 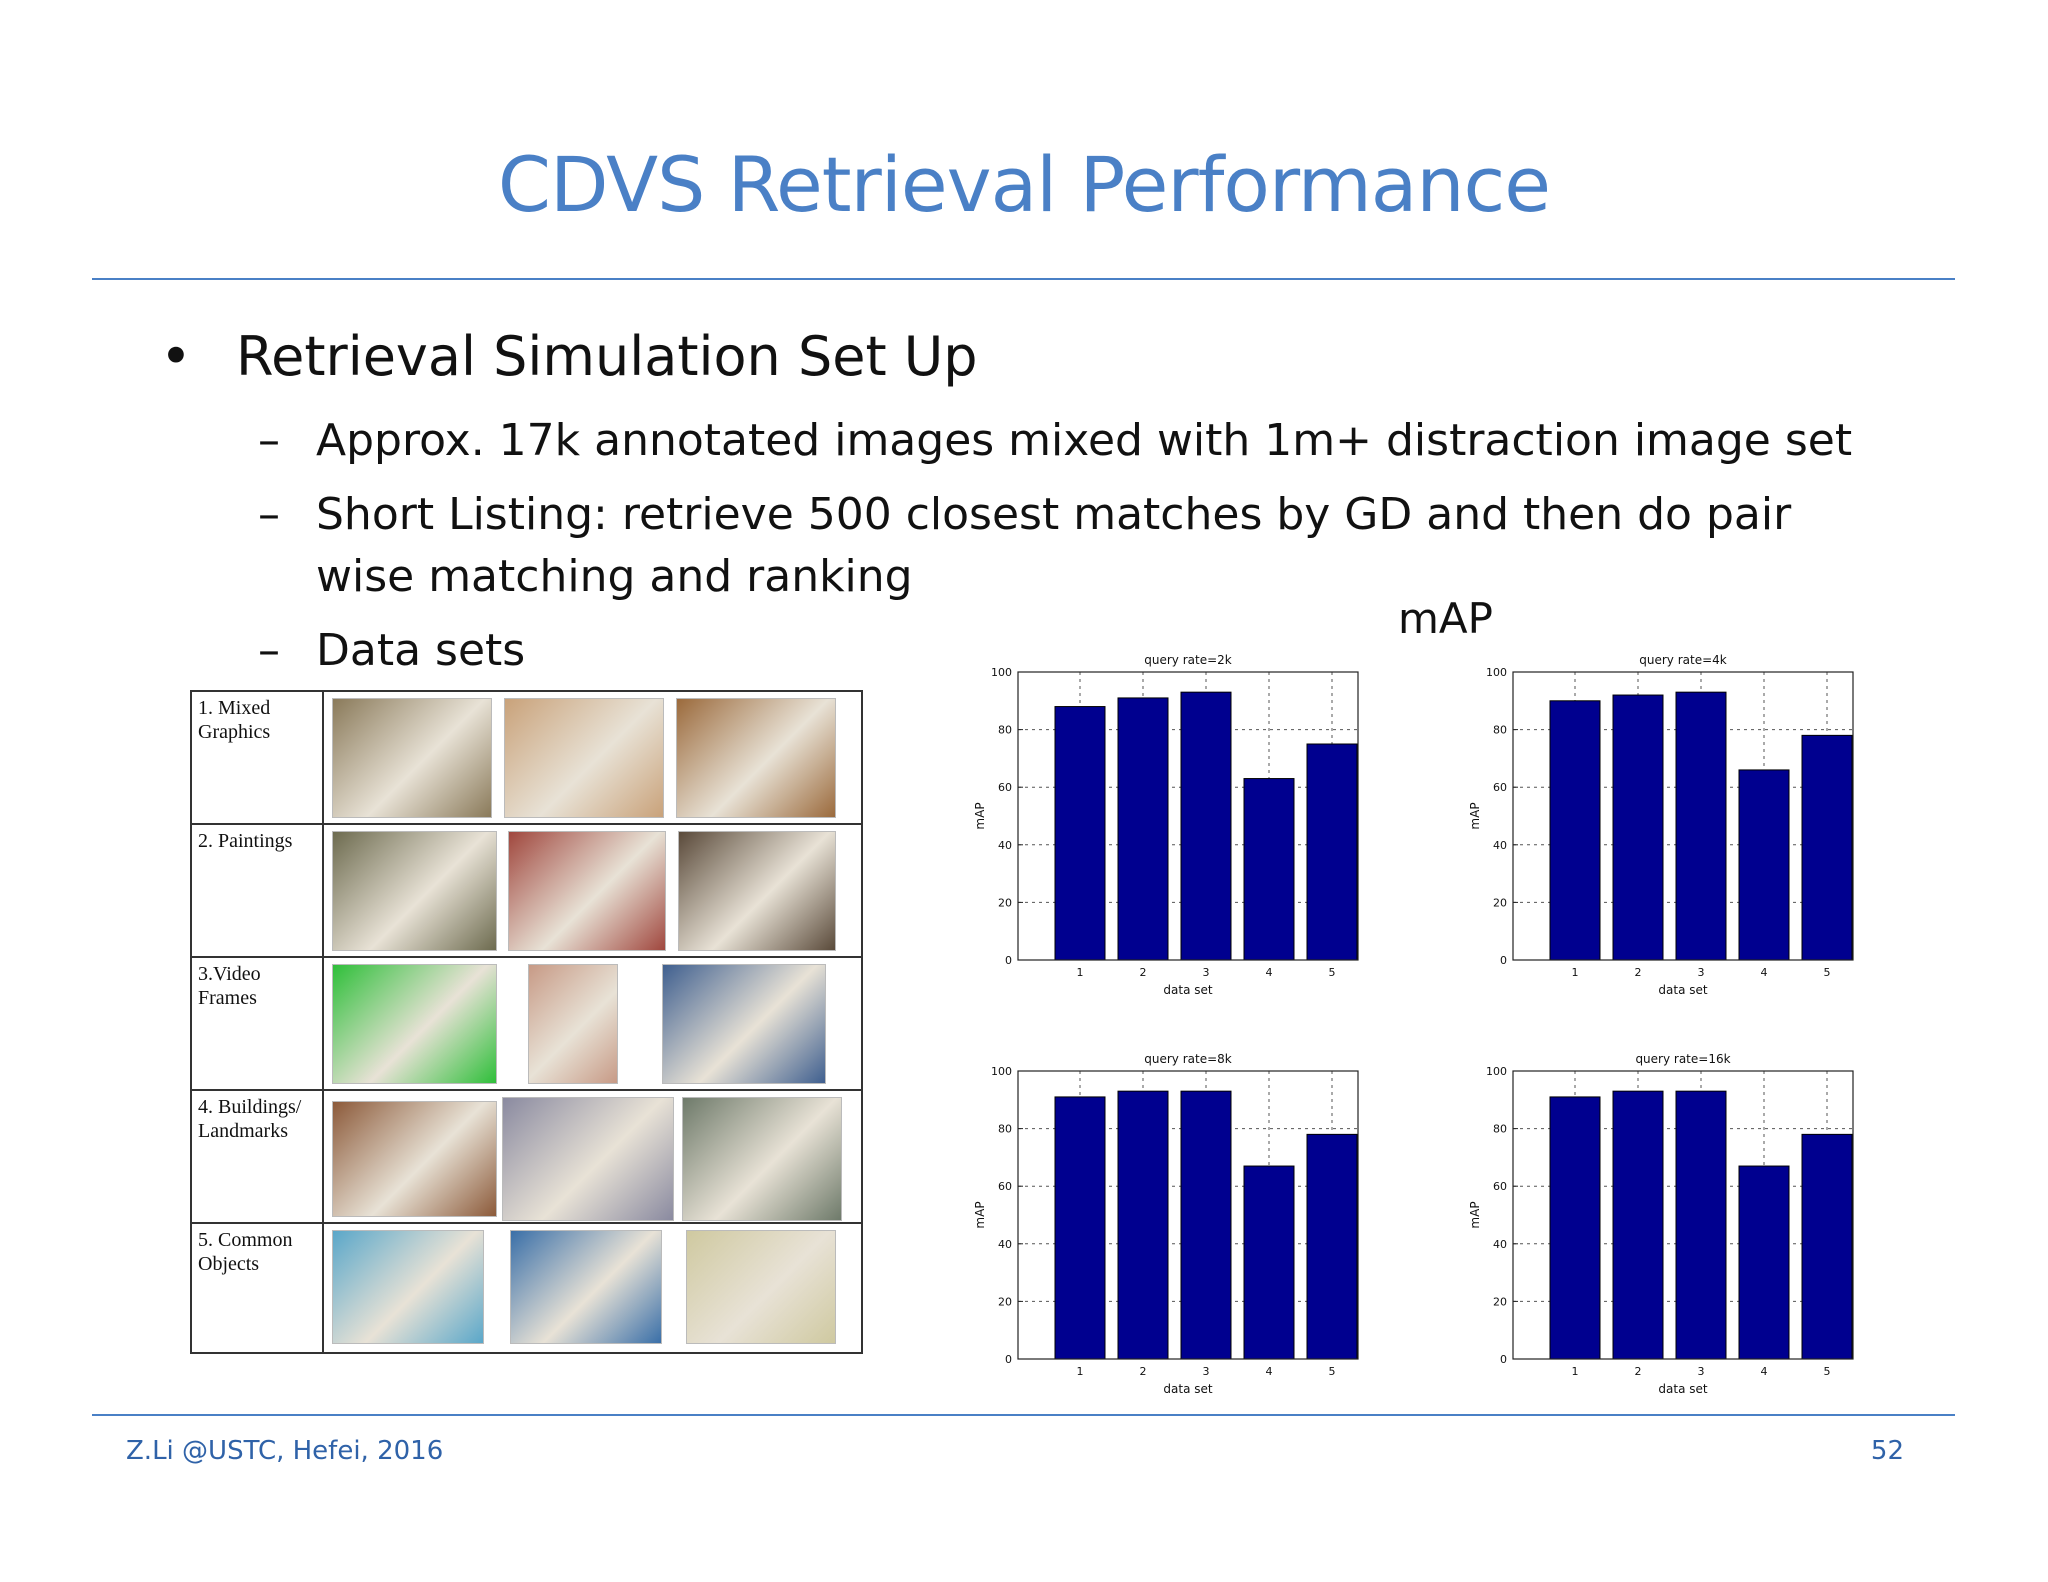 What do you see at coordinates (1188, 660) in the screenshot?
I see `chart-title: query rate=2k` at bounding box center [1188, 660].